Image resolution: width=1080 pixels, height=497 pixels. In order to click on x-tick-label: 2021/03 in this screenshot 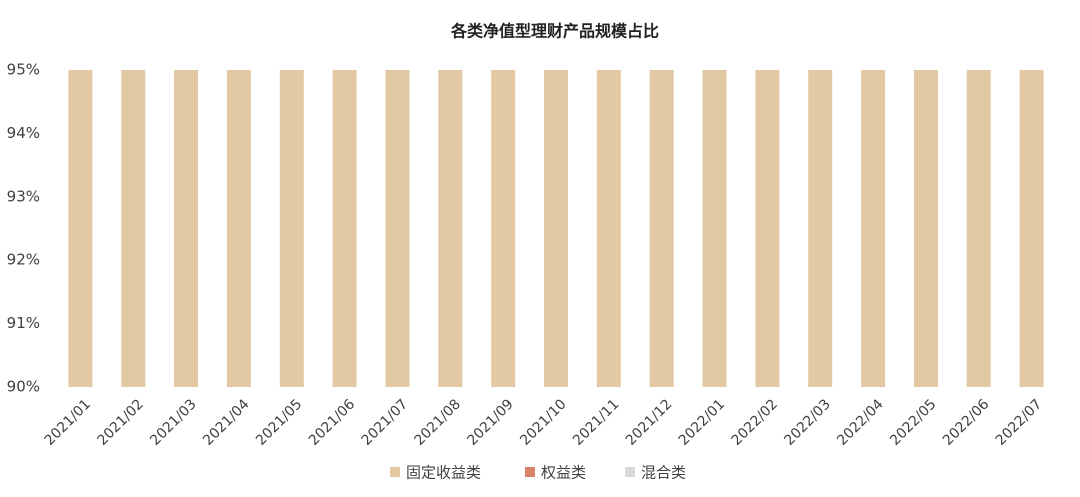, I will do `click(173, 422)`.